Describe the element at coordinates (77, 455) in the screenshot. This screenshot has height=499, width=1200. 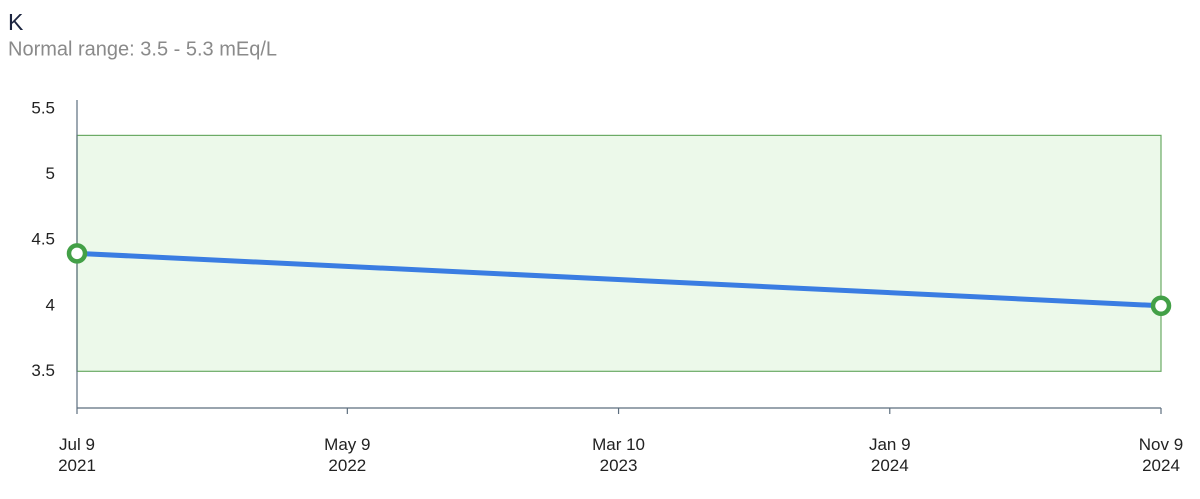
I see `x-tick-label: Jul 9 2021` at that location.